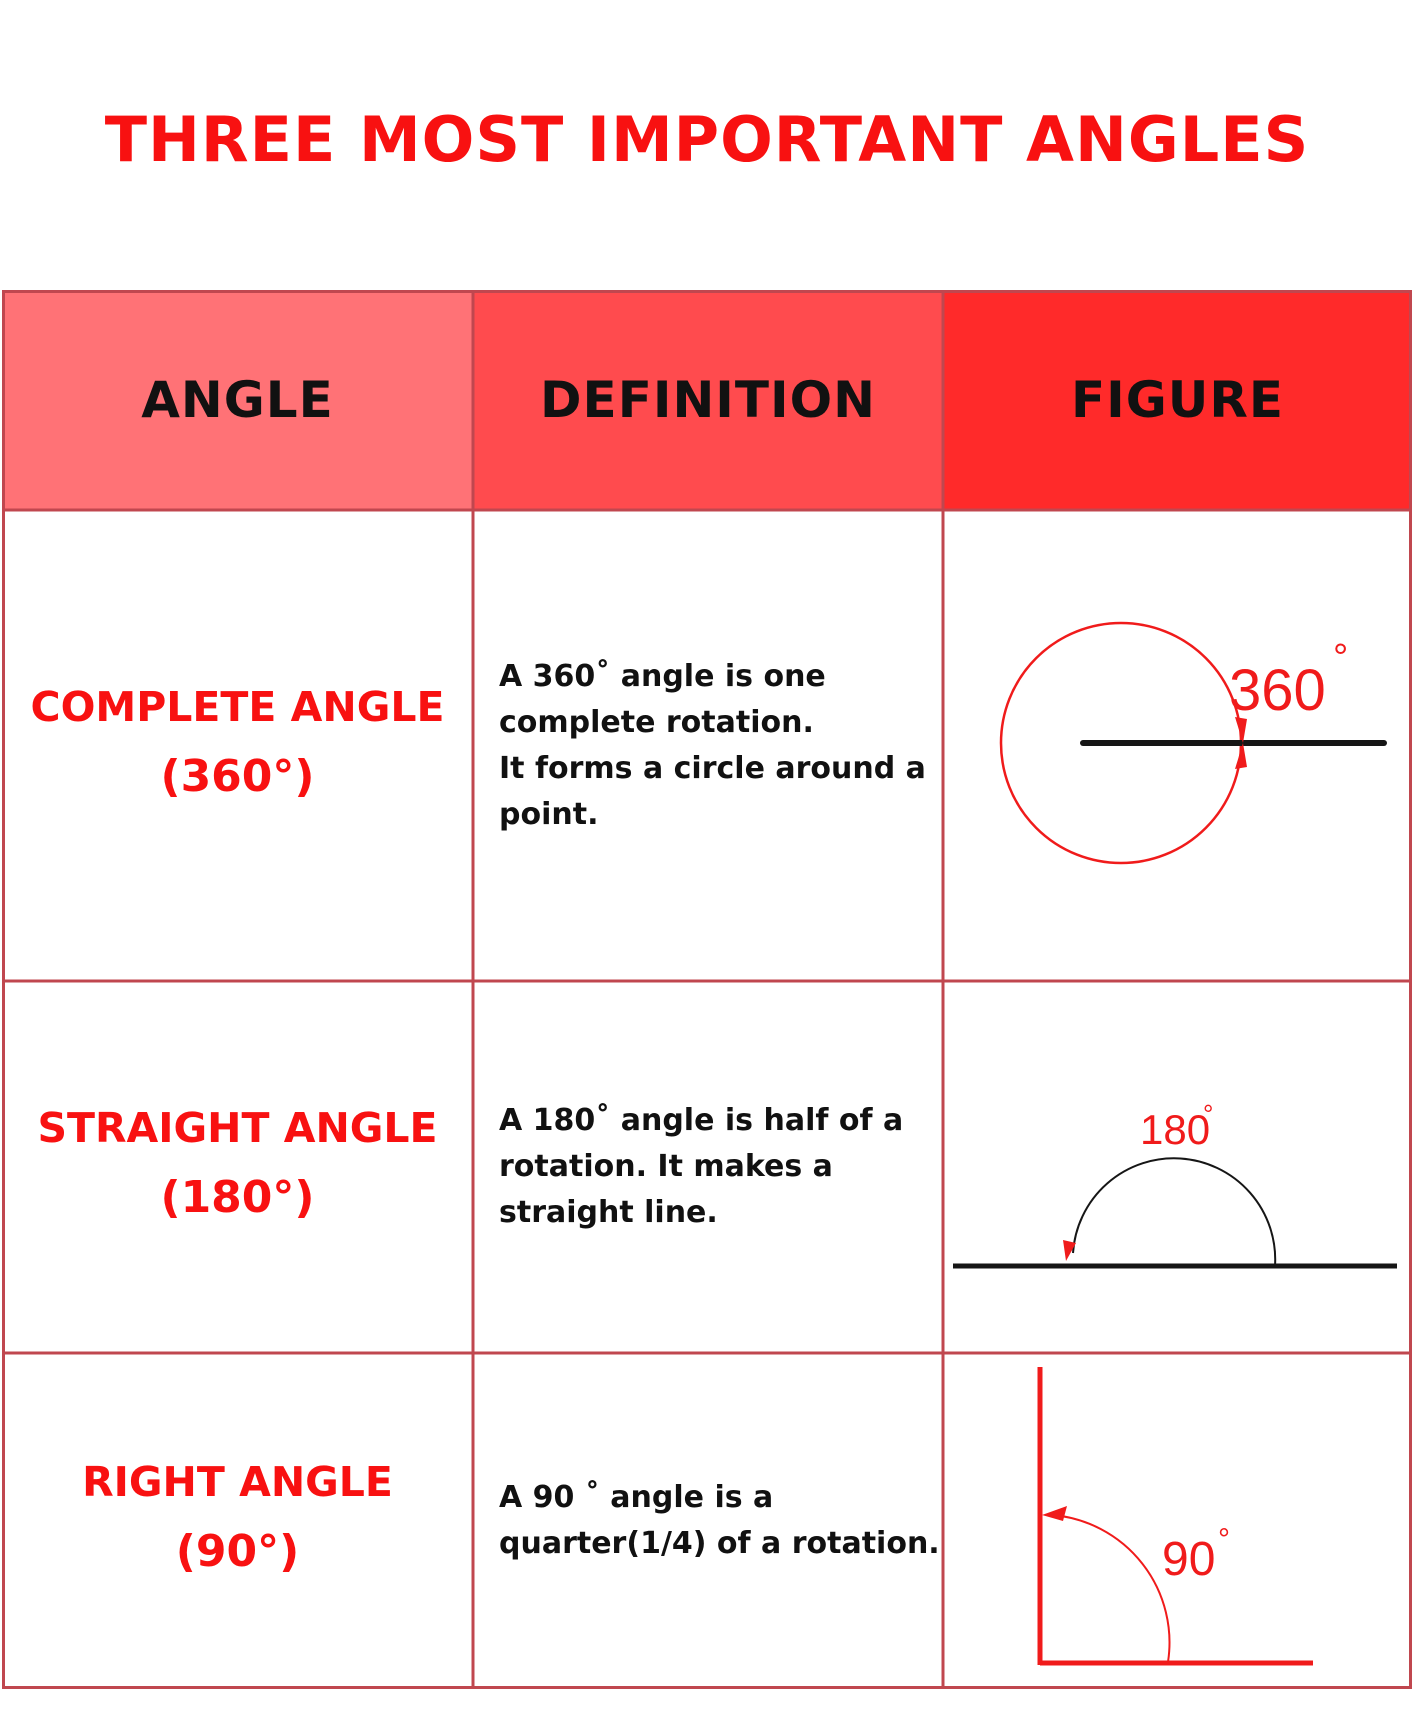 This screenshot has width=1414, height=1711. I want to click on header-figure: FIGURE, so click(1177, 400).